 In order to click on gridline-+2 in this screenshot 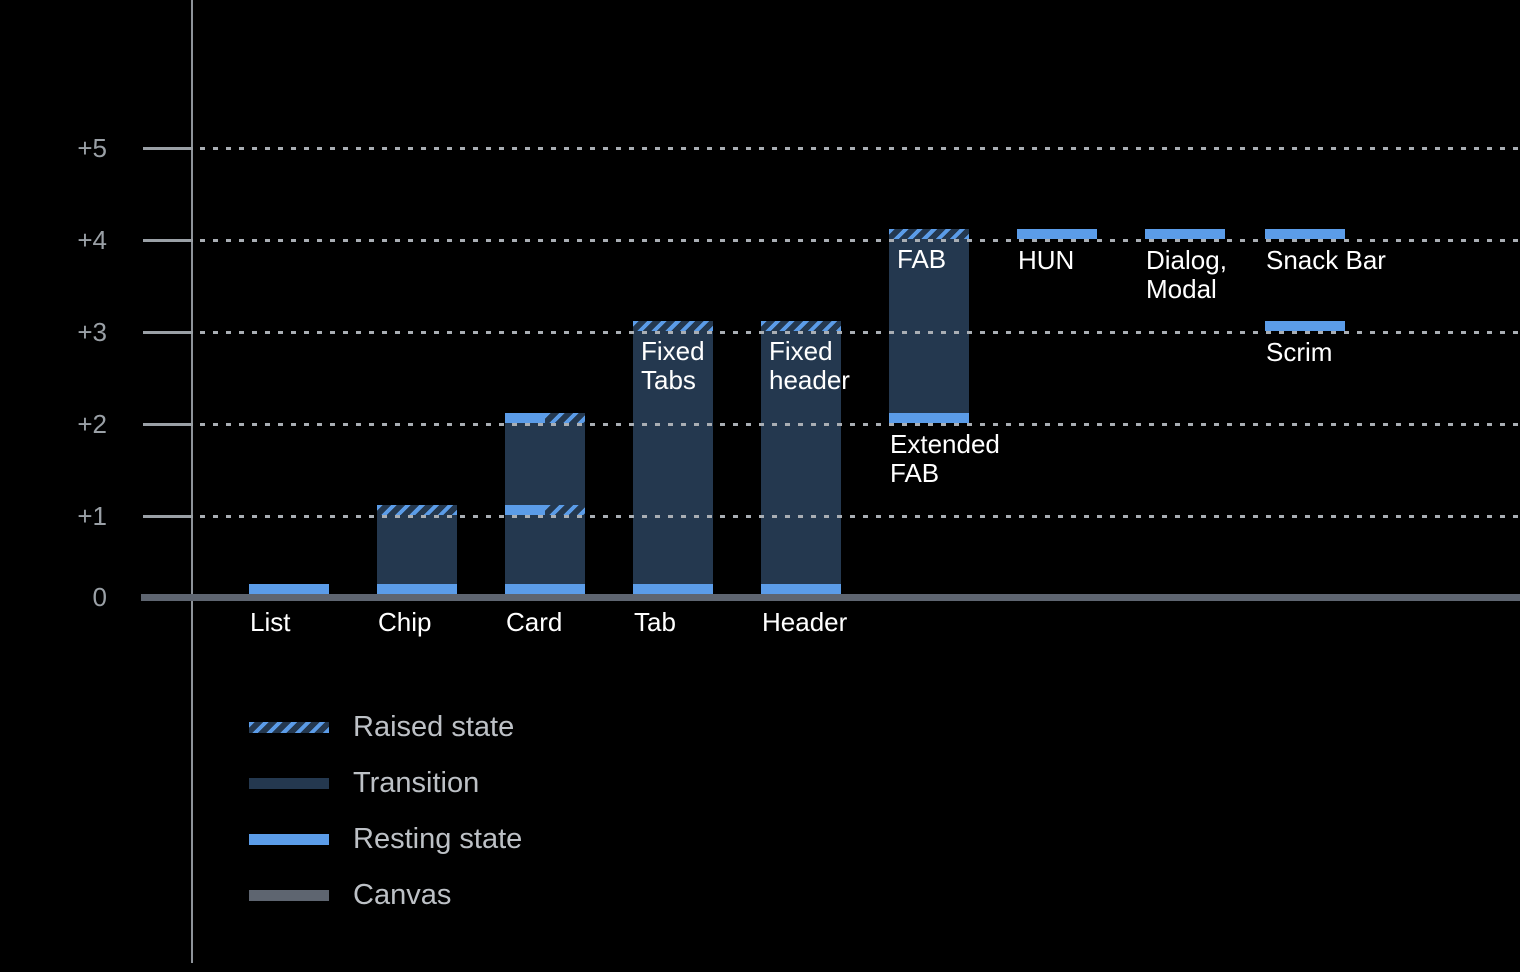, I will do `click(860, 424)`.